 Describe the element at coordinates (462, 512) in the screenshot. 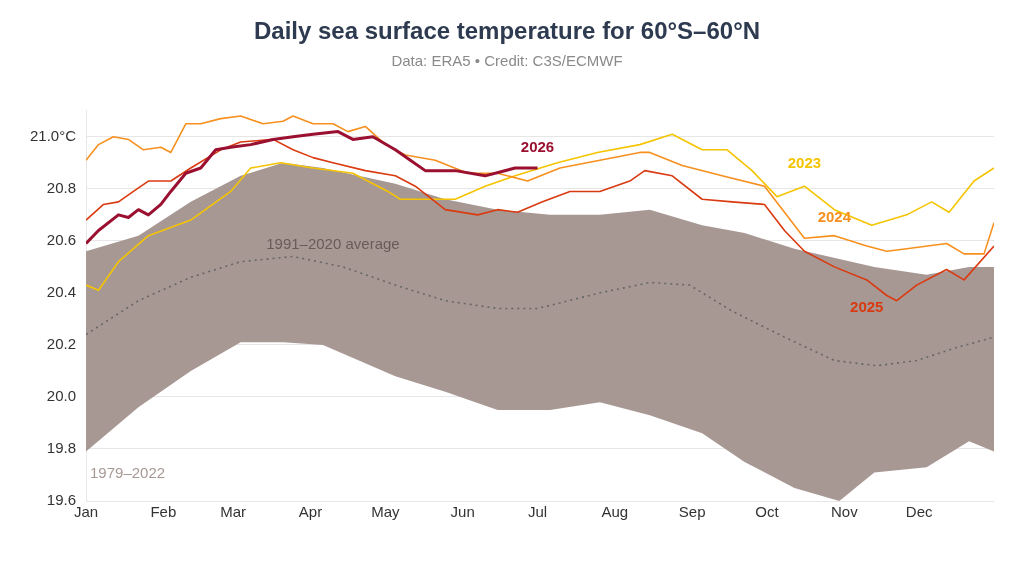

I see `x-tick-label: Jun` at that location.